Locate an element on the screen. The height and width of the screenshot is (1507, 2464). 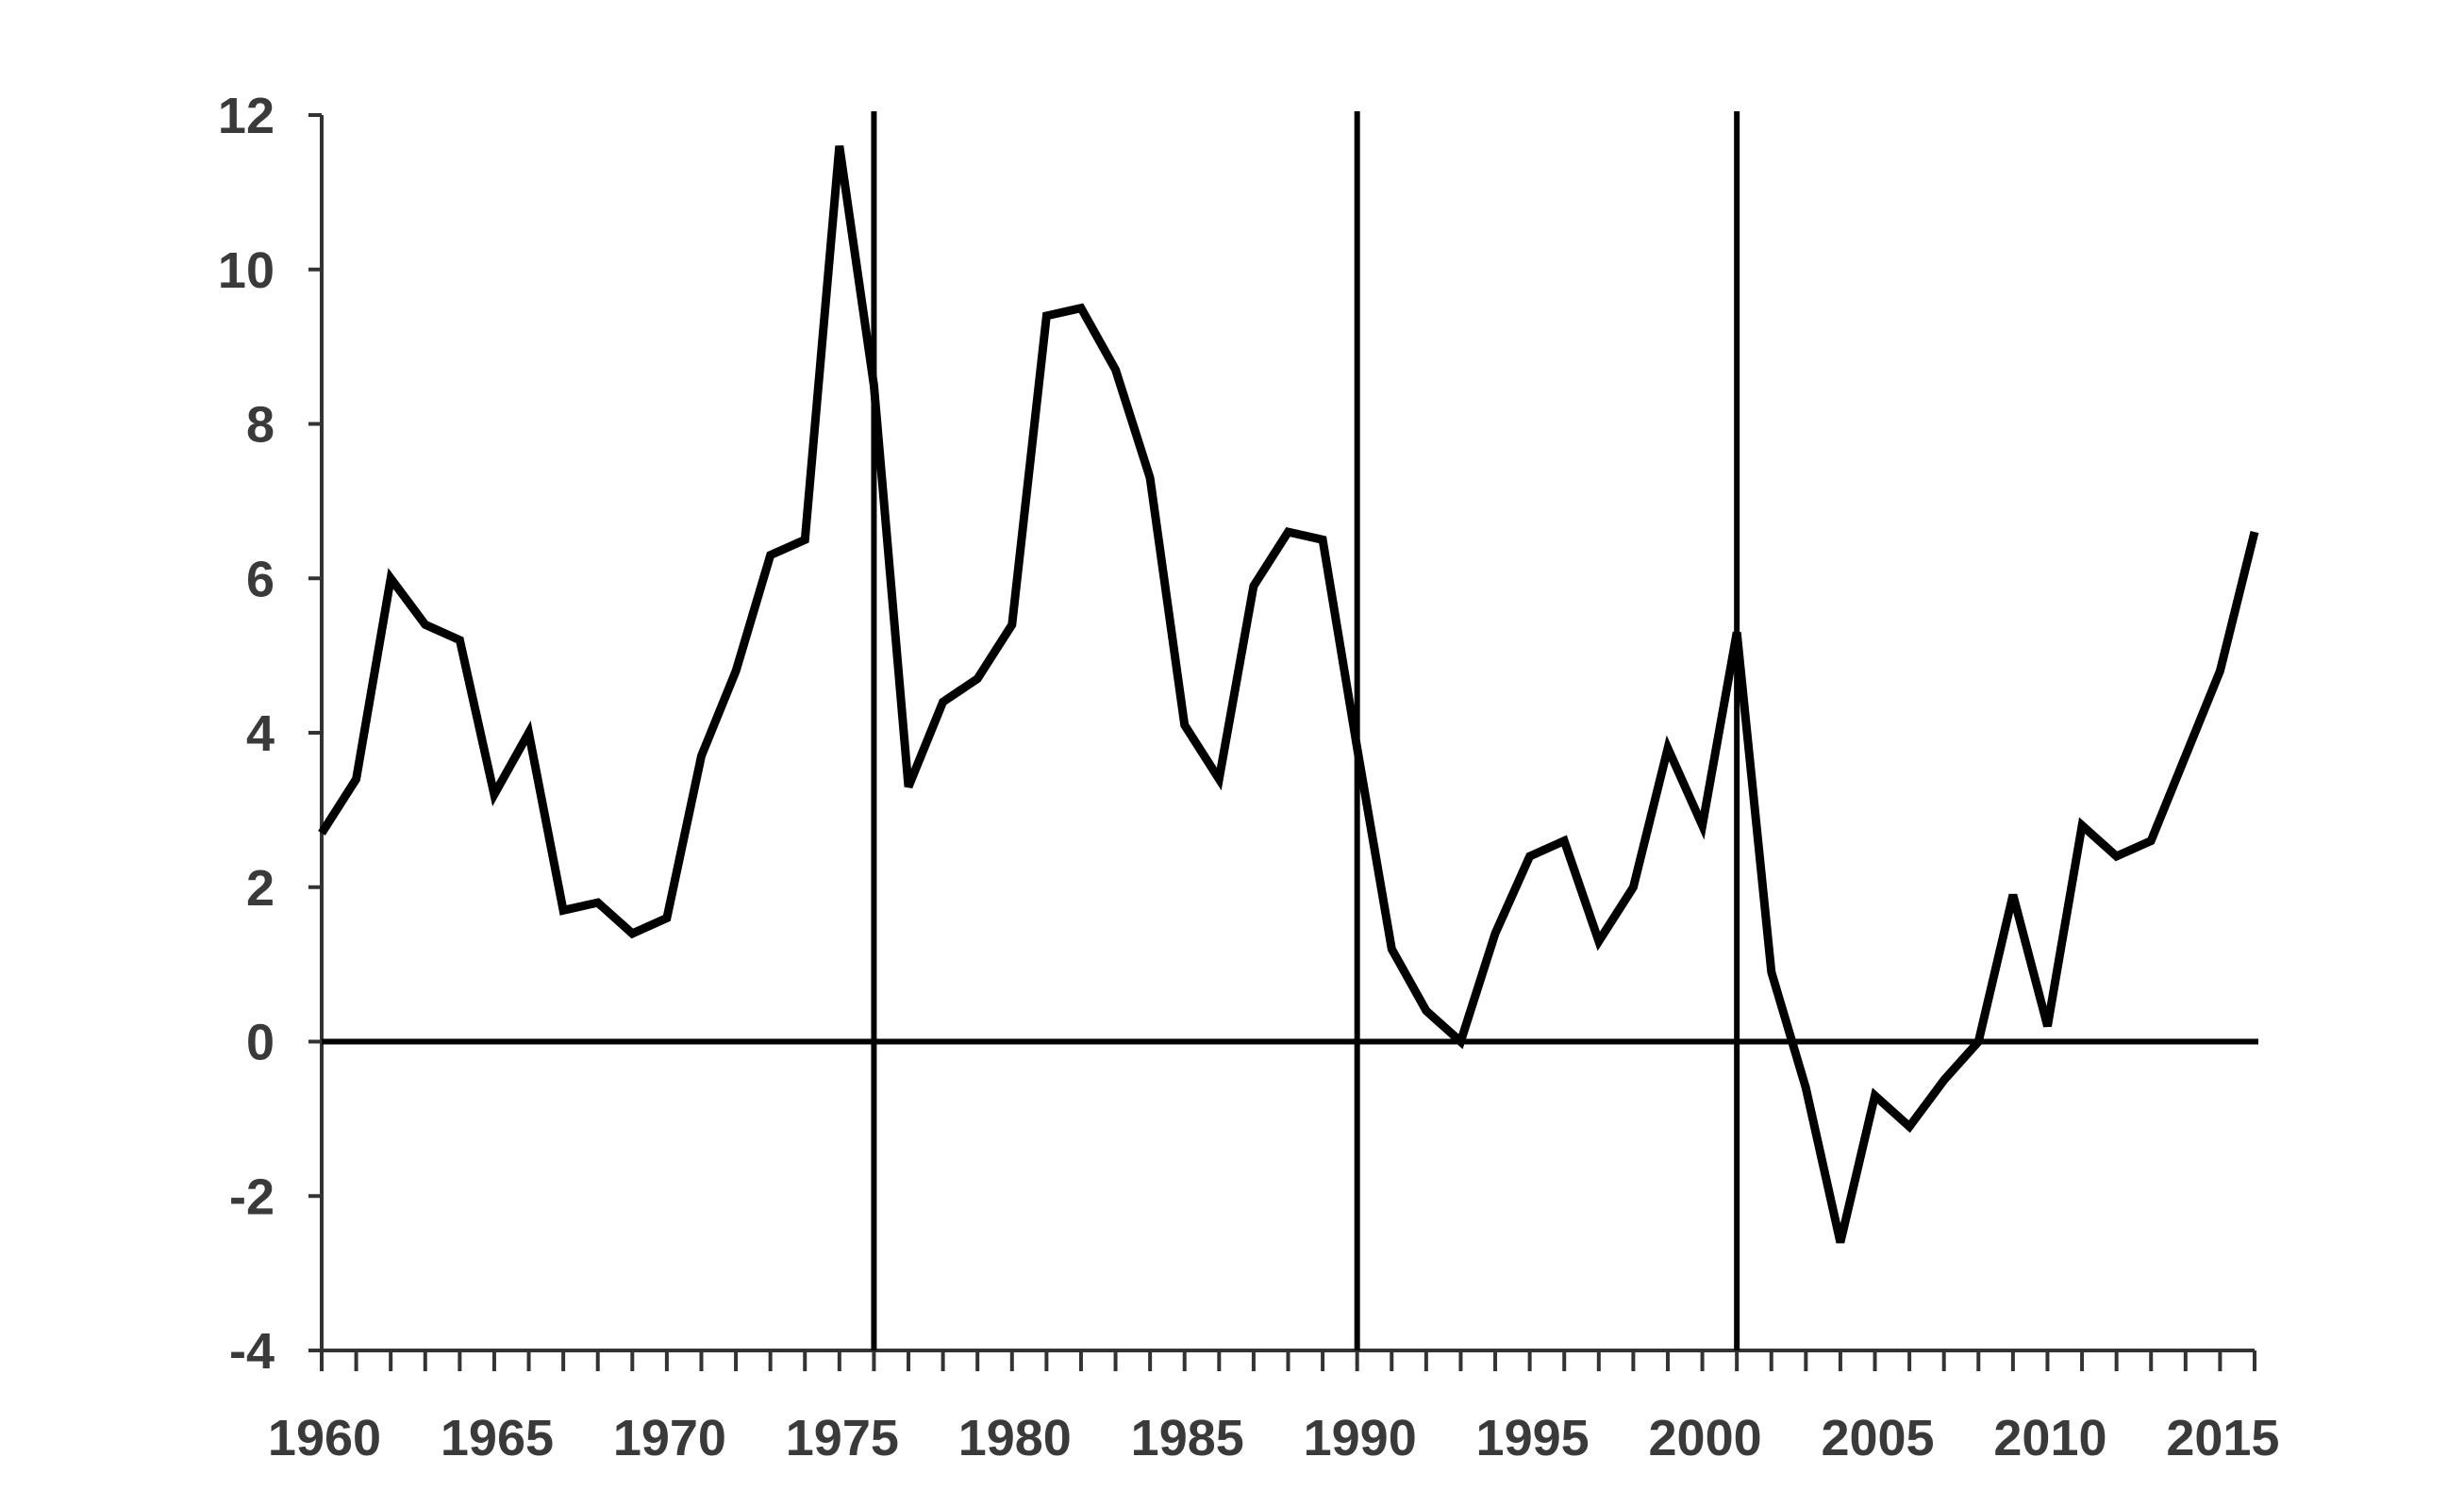
y-tick-label: 4 is located at coordinates (260, 734).